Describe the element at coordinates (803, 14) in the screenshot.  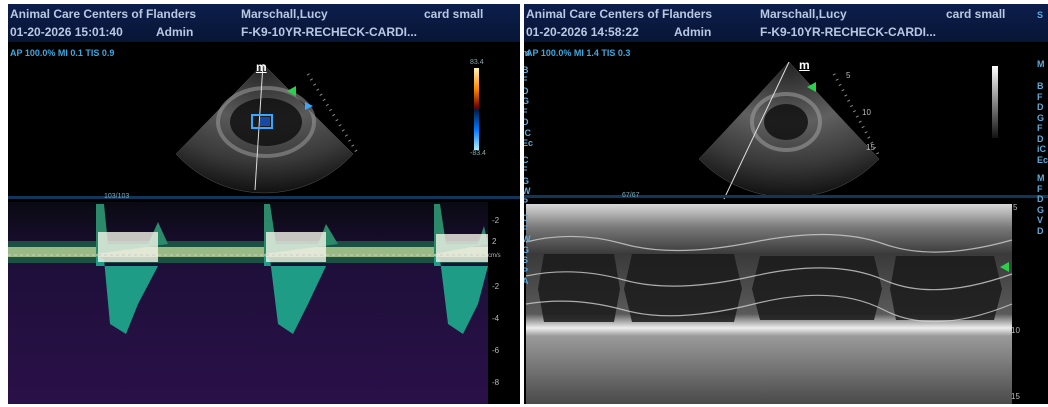
I see `right-patient-name: Marschall,Lucy` at that location.